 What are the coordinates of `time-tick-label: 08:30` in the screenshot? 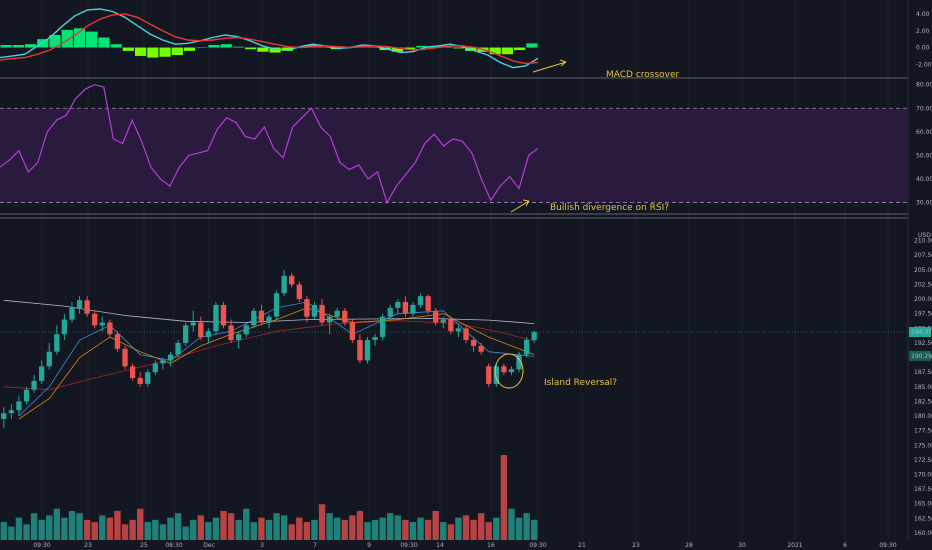 It's located at (173, 545).